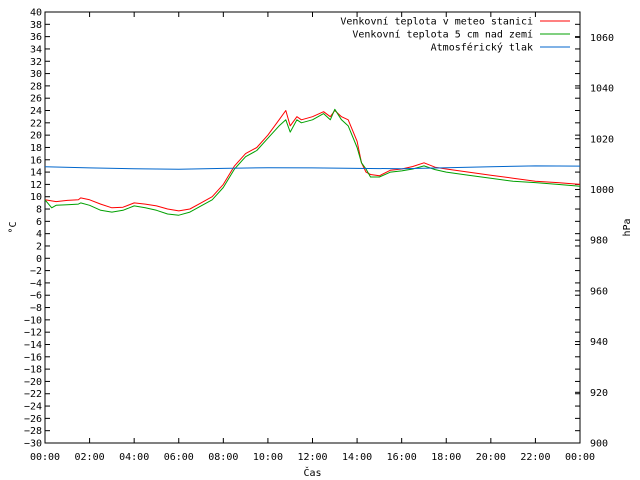  What do you see at coordinates (602, 190) in the screenshot?
I see `y2-tick-label: 1000` at bounding box center [602, 190].